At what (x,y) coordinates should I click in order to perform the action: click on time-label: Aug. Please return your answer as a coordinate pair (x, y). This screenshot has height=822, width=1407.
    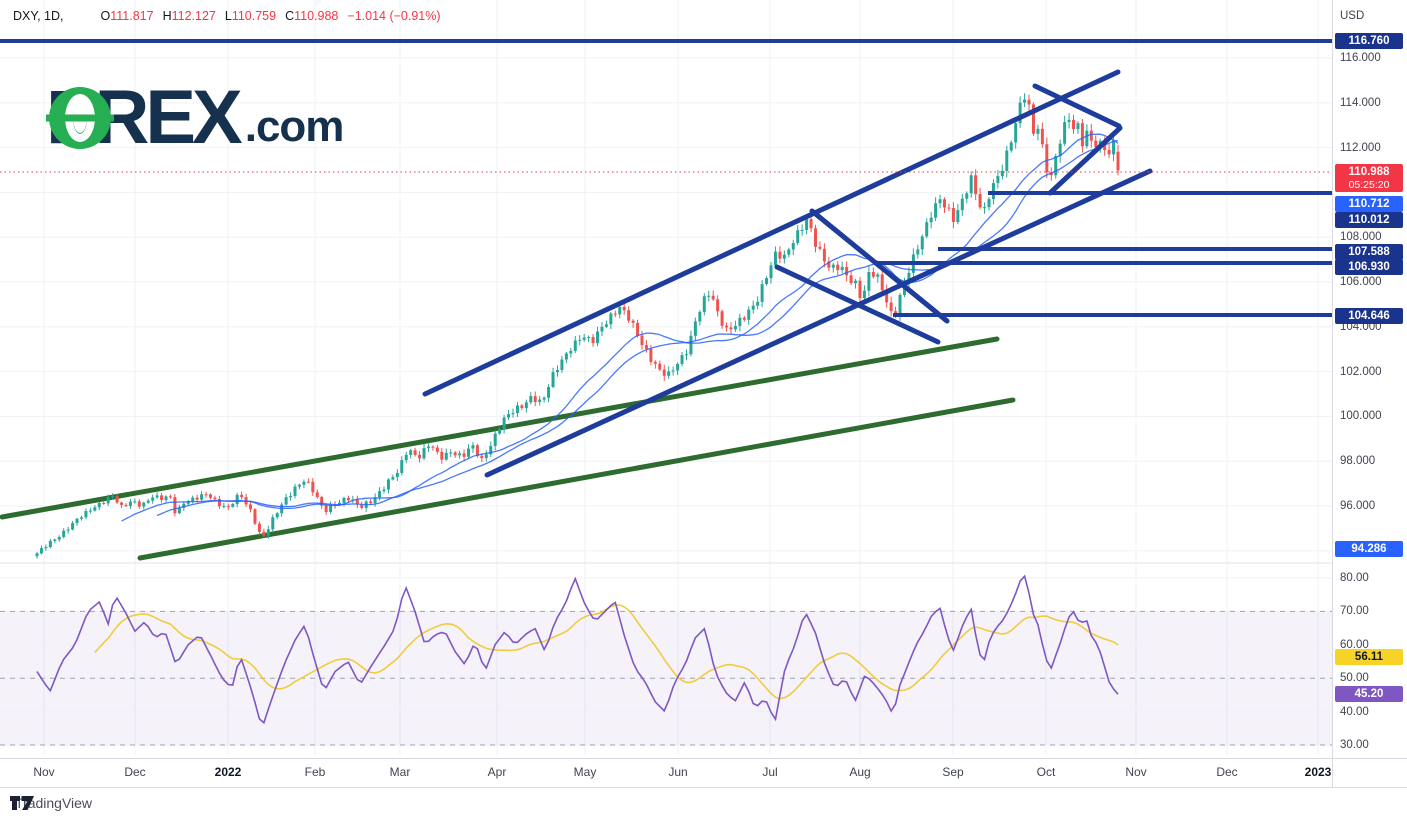
    Looking at the image, I should click on (860, 772).